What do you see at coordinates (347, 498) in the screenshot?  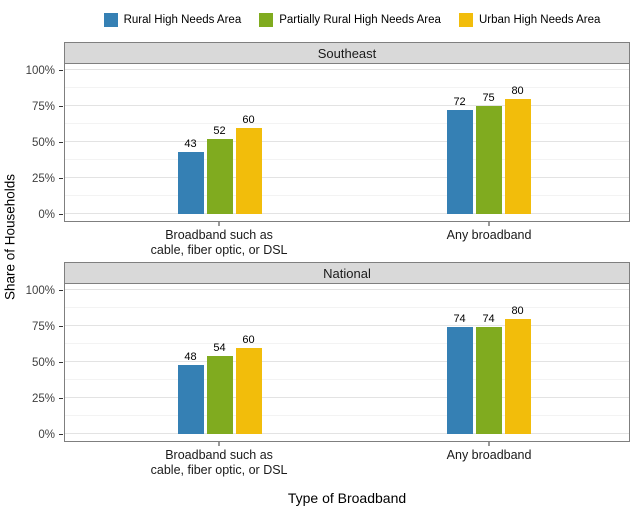 I see `x-axis-title: Type of Broadband` at bounding box center [347, 498].